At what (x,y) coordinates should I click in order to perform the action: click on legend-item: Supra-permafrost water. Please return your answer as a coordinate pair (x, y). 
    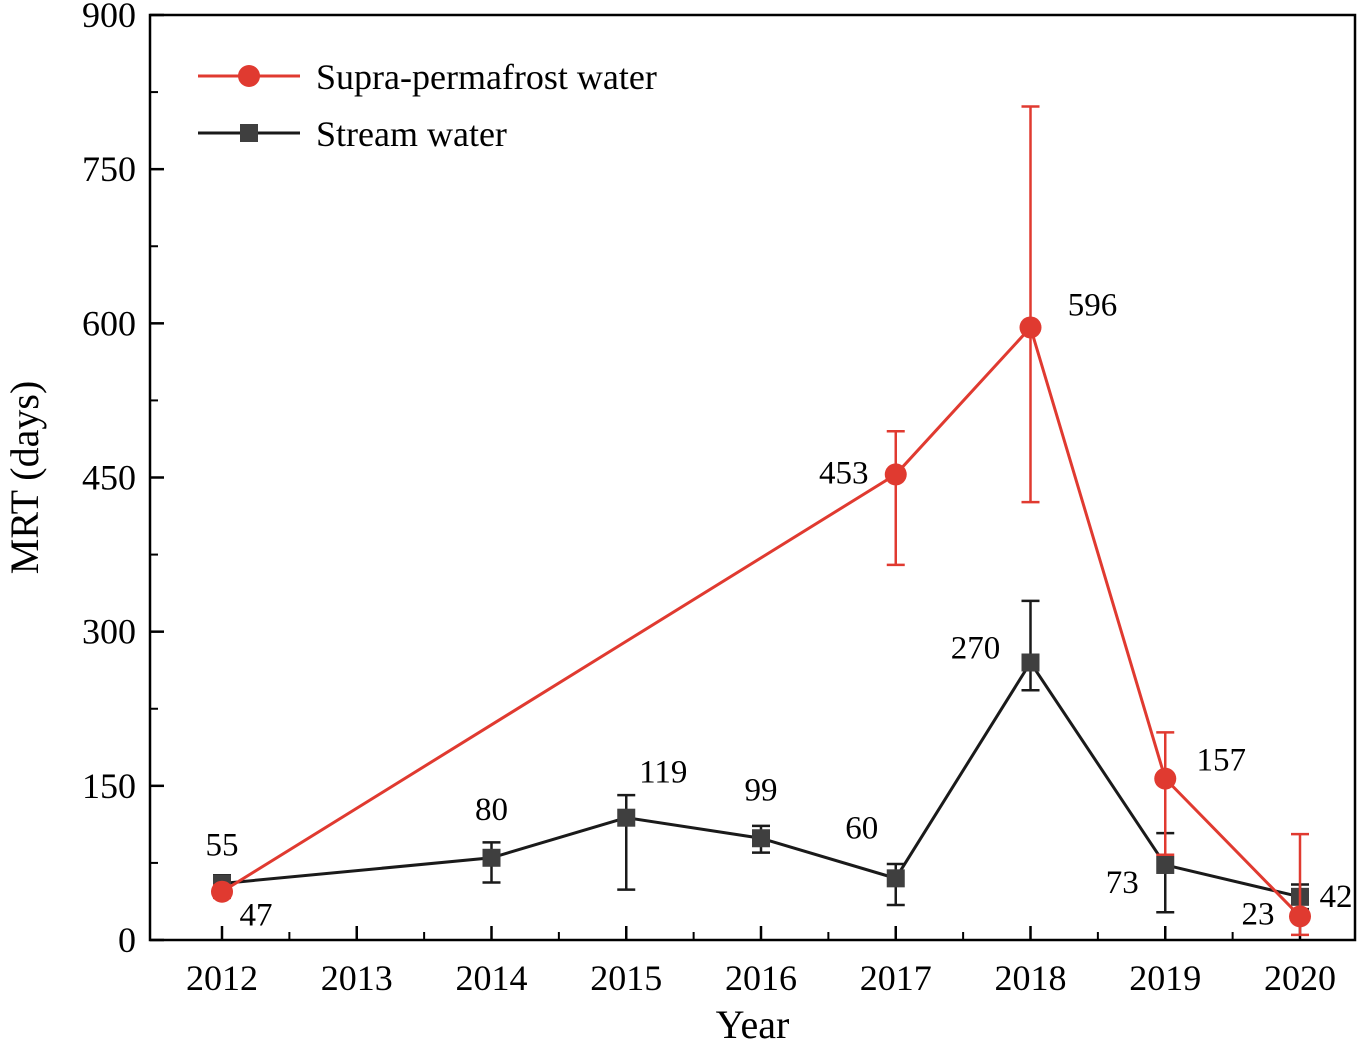
    Looking at the image, I should click on (427, 77).